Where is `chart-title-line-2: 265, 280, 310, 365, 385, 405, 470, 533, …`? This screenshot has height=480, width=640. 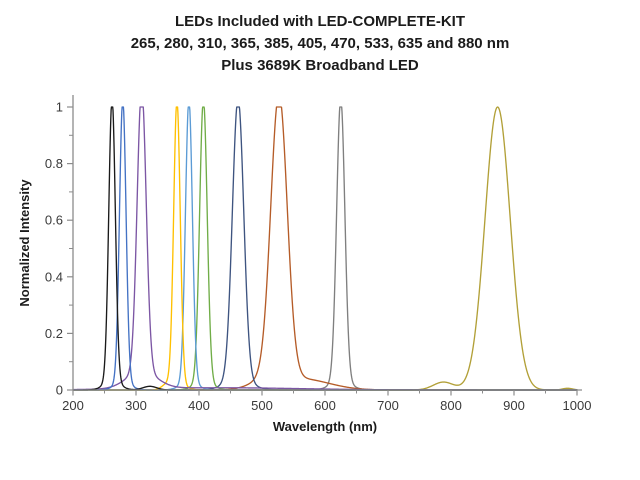
chart-title-line-2: 265, 280, 310, 365, 385, 405, 470, 533, … is located at coordinates (320, 43).